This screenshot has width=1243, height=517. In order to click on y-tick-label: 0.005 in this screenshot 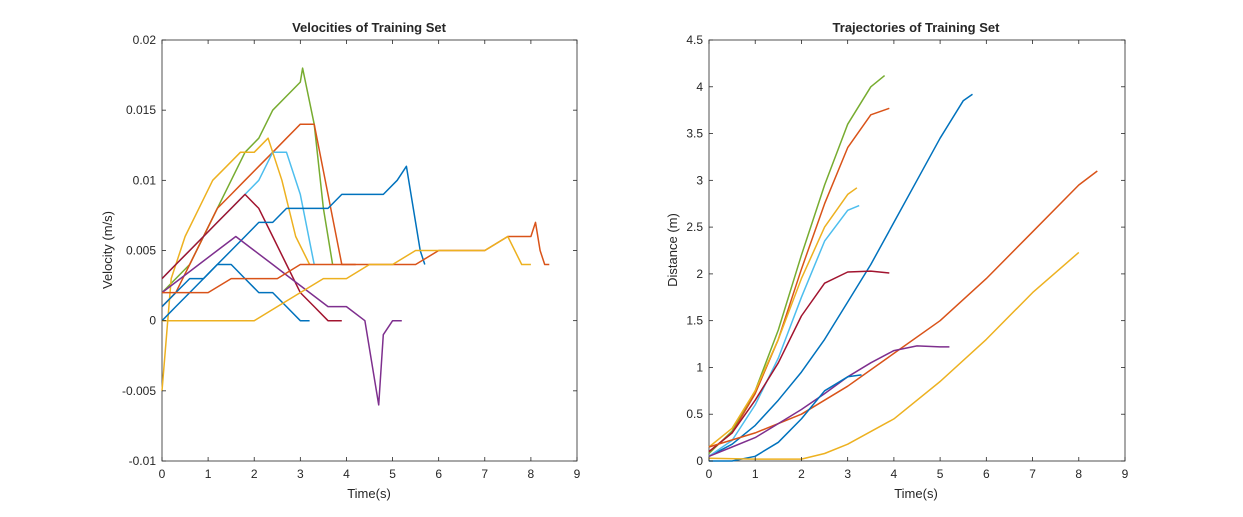, I will do `click(141, 251)`.